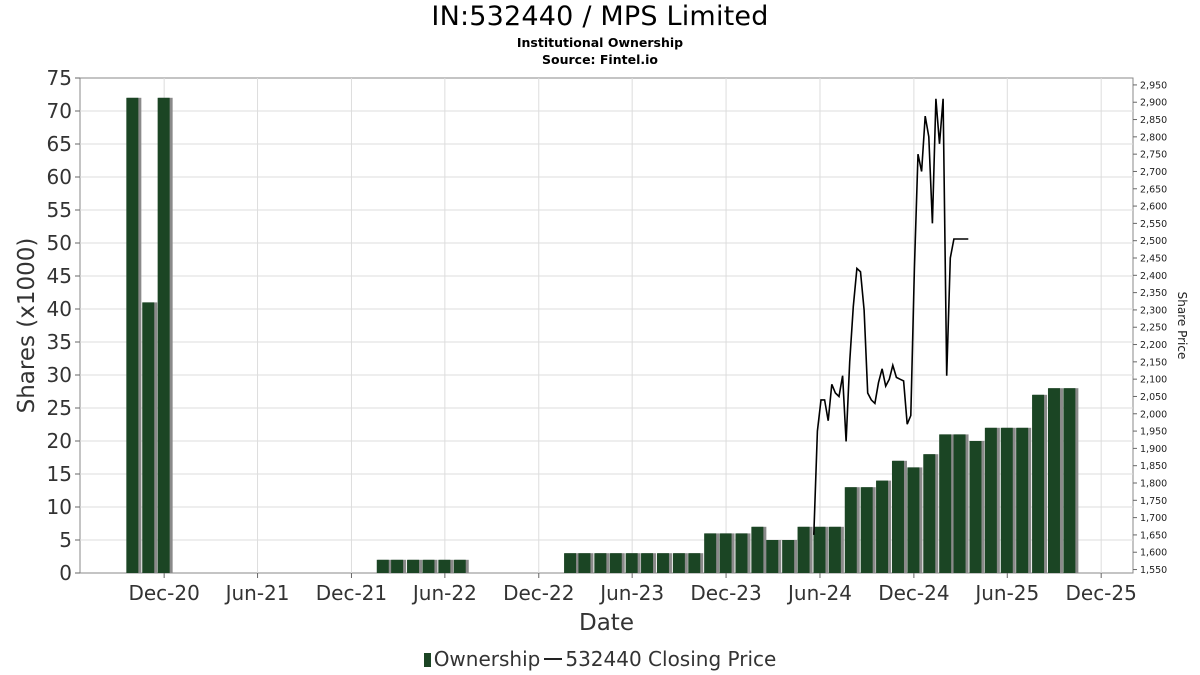  I want to click on y2-tick-label: 2,350, so click(1153, 293).